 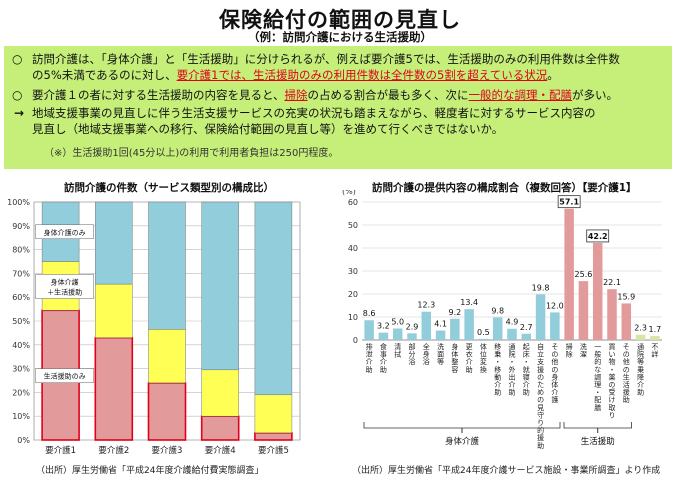 I want to click on y-tick-label: 30, so click(x=353, y=271).